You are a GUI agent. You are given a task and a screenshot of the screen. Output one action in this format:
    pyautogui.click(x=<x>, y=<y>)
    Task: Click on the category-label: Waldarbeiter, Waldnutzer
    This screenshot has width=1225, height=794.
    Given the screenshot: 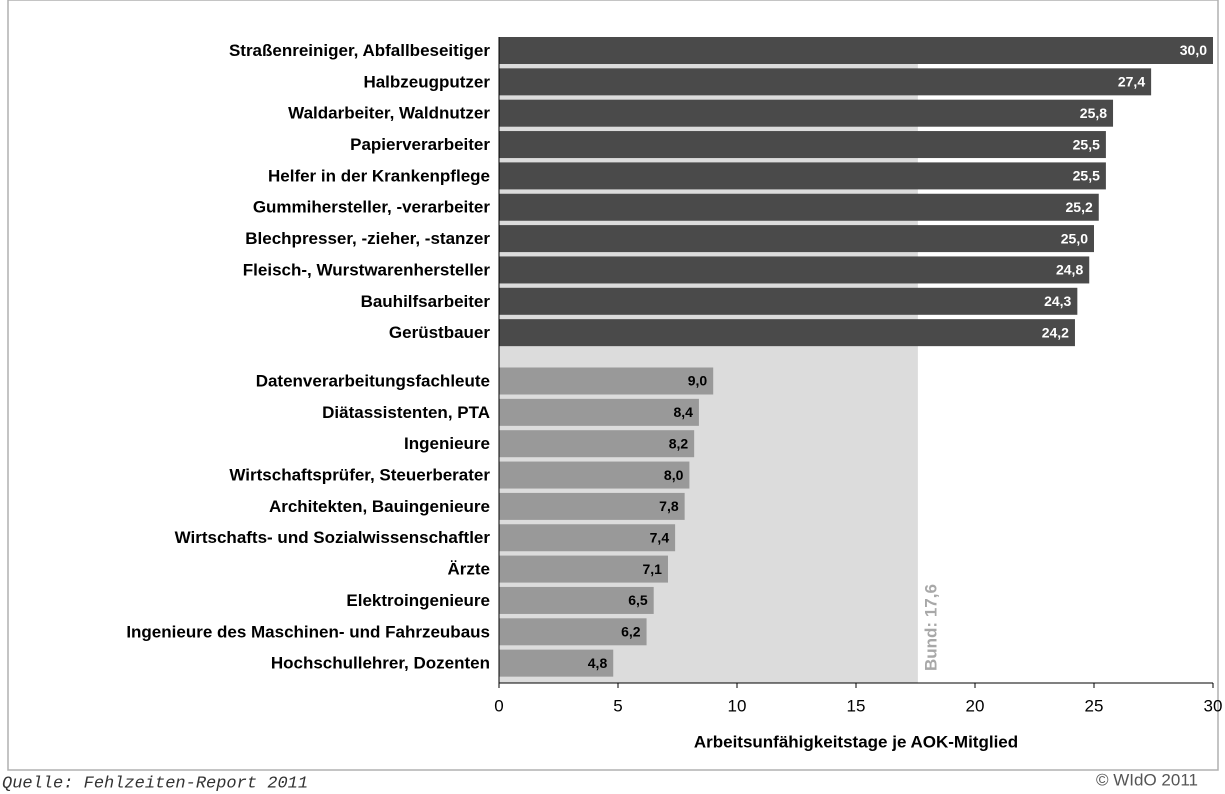 What is the action you would take?
    pyautogui.click(x=389, y=113)
    